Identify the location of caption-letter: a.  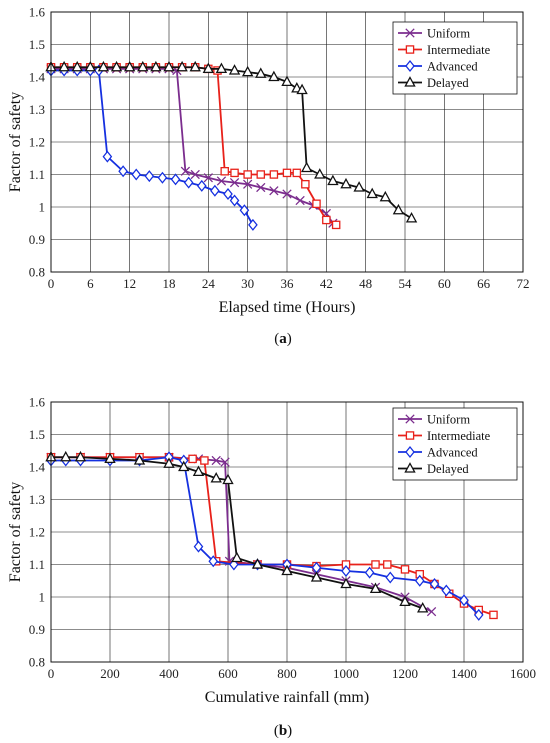
(283, 339).